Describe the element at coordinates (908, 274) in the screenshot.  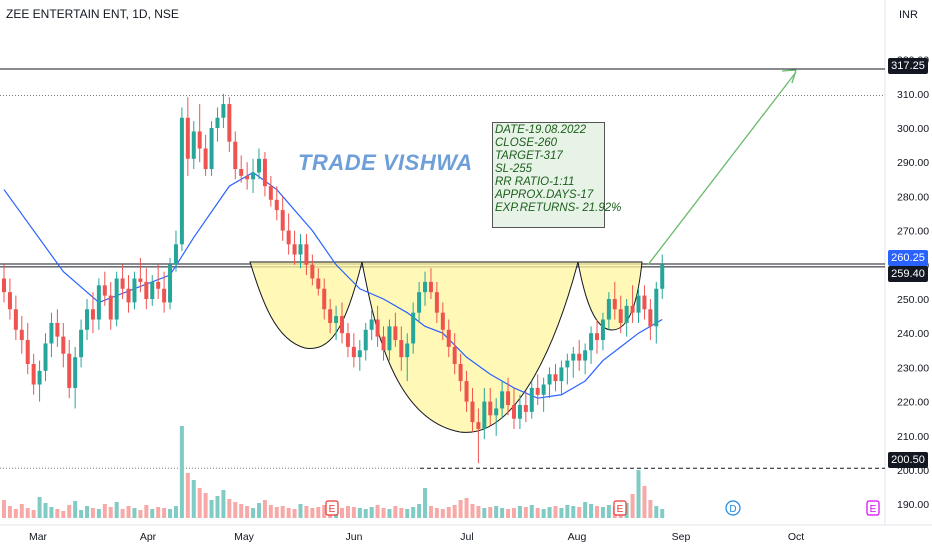
I see `prev-close-tag: 259.40` at that location.